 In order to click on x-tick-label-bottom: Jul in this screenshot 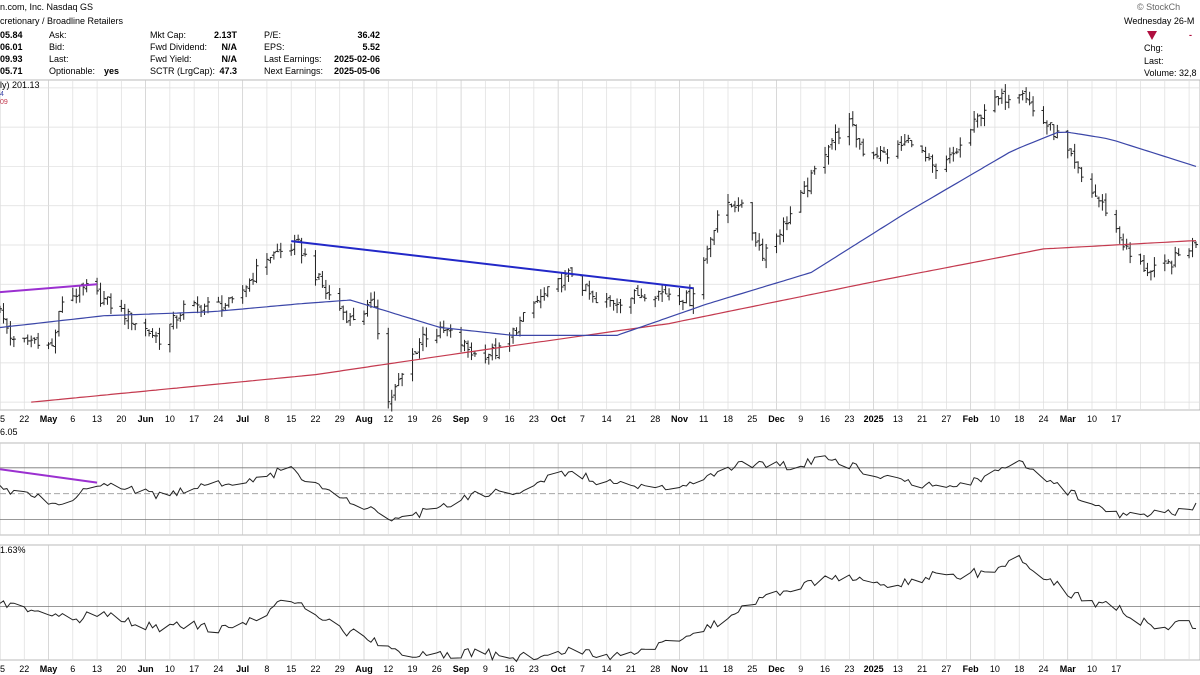, I will do `click(242, 669)`.